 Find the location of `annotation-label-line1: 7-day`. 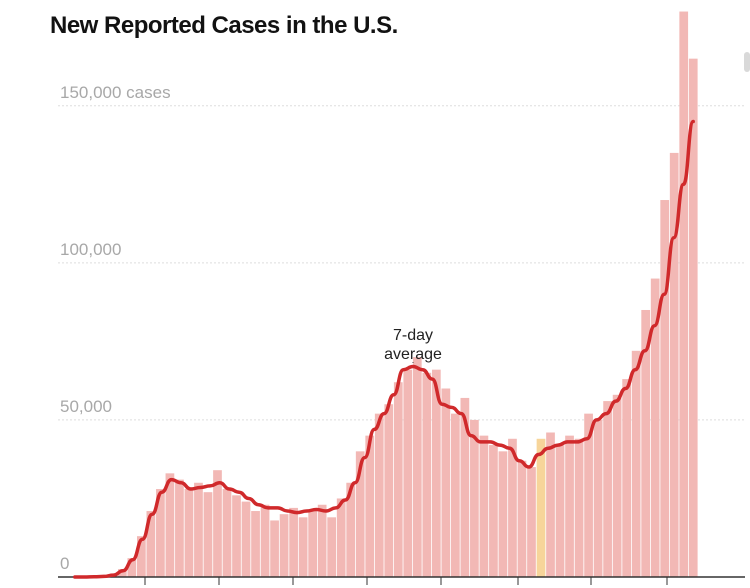

annotation-label-line1: 7-day is located at coordinates (413, 335).